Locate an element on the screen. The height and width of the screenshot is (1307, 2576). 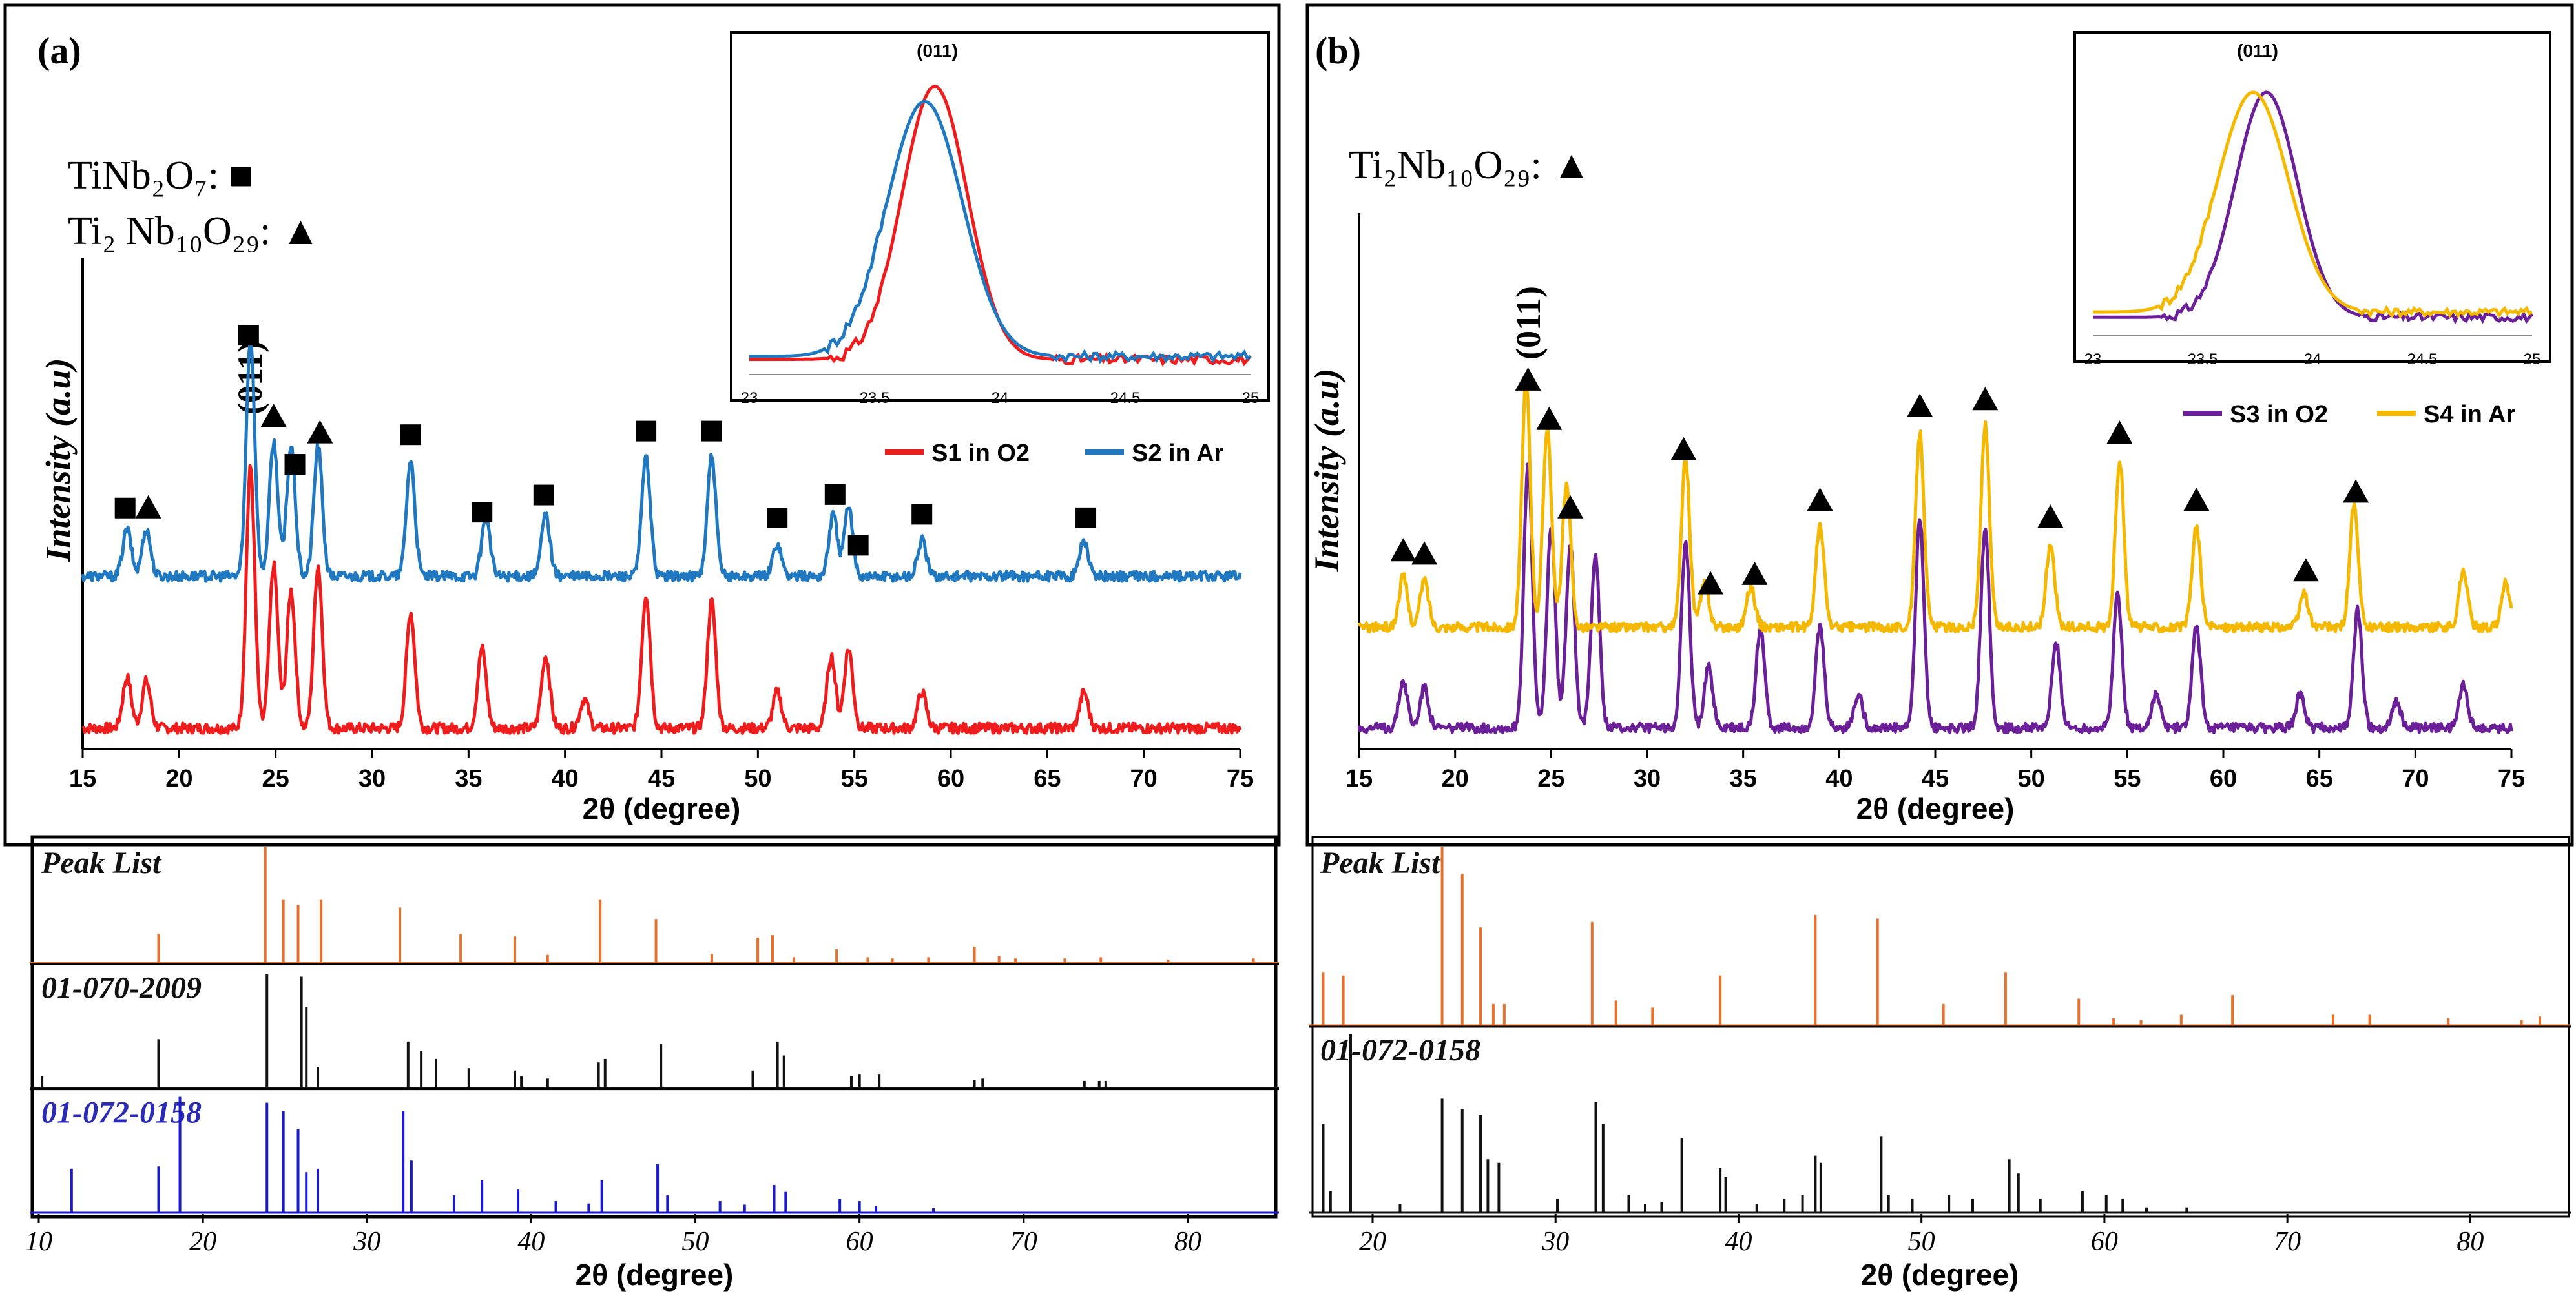
legend-phase-ti2nb10o29: Ti₂ Nb₁₀O₂₉: ▲ is located at coordinates (194, 231).